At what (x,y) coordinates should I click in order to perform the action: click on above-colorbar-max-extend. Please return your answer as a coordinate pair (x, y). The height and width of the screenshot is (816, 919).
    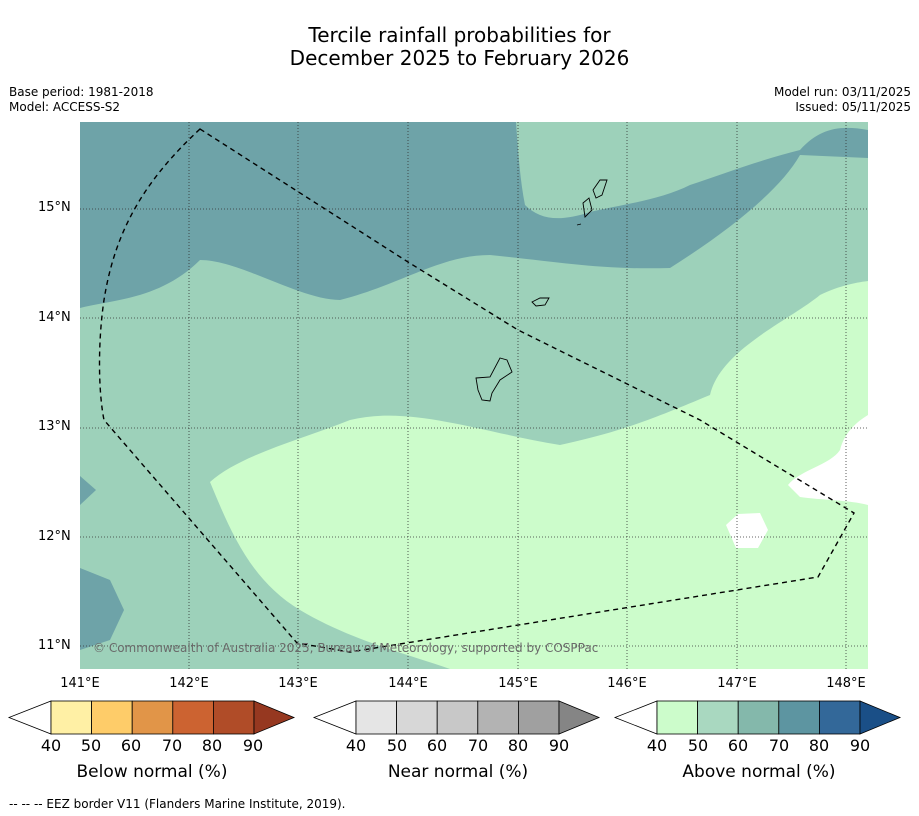
    Looking at the image, I should click on (880, 717).